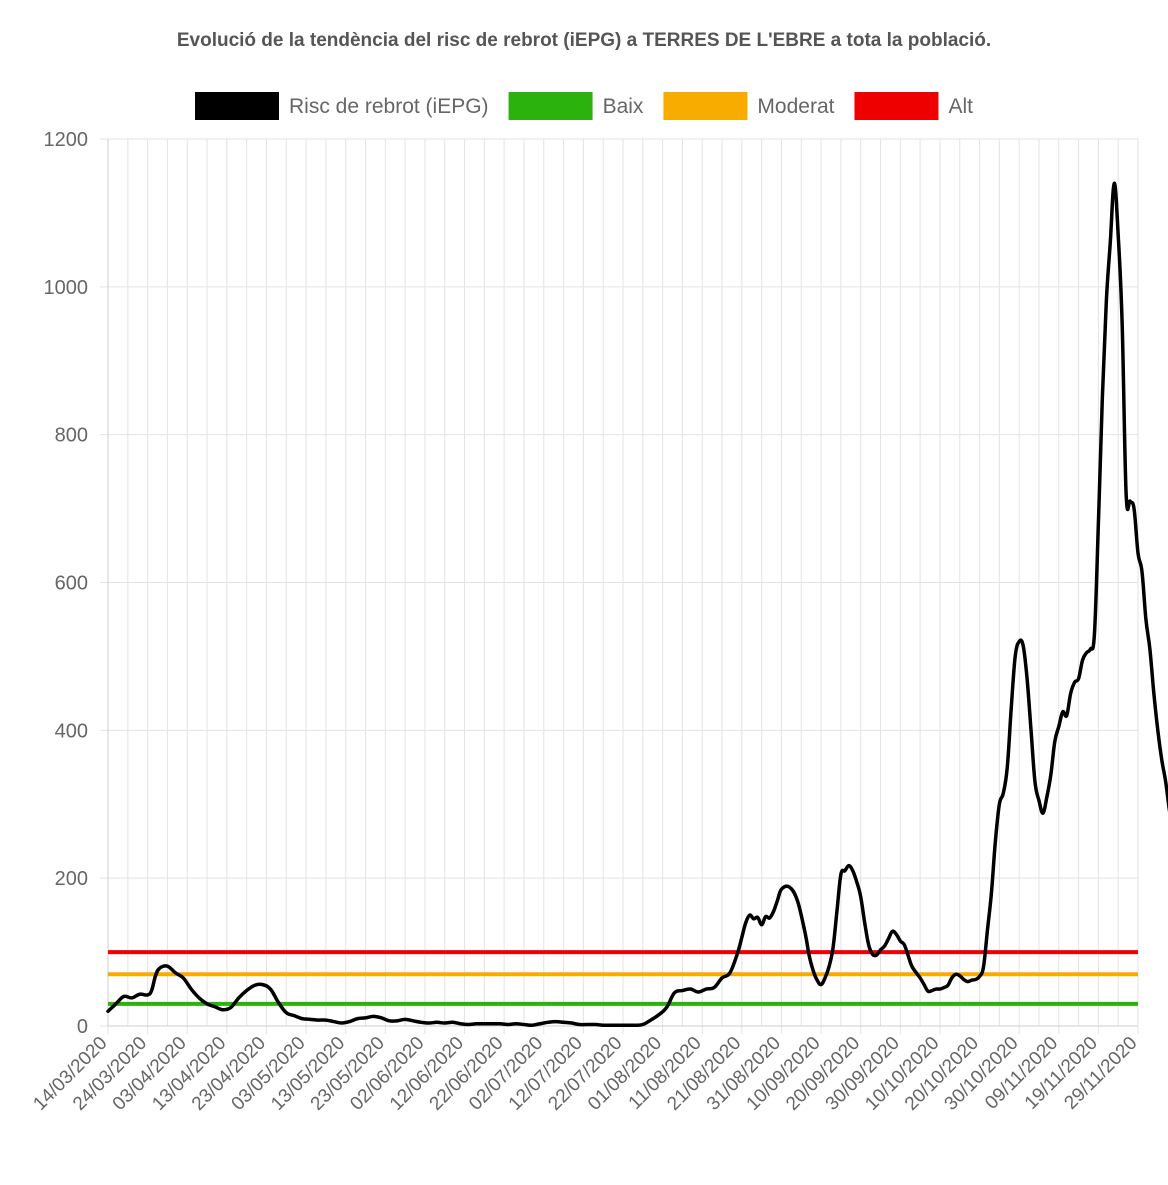 The image size is (1168, 1185). I want to click on legend-label-alt: Alt, so click(960, 106).